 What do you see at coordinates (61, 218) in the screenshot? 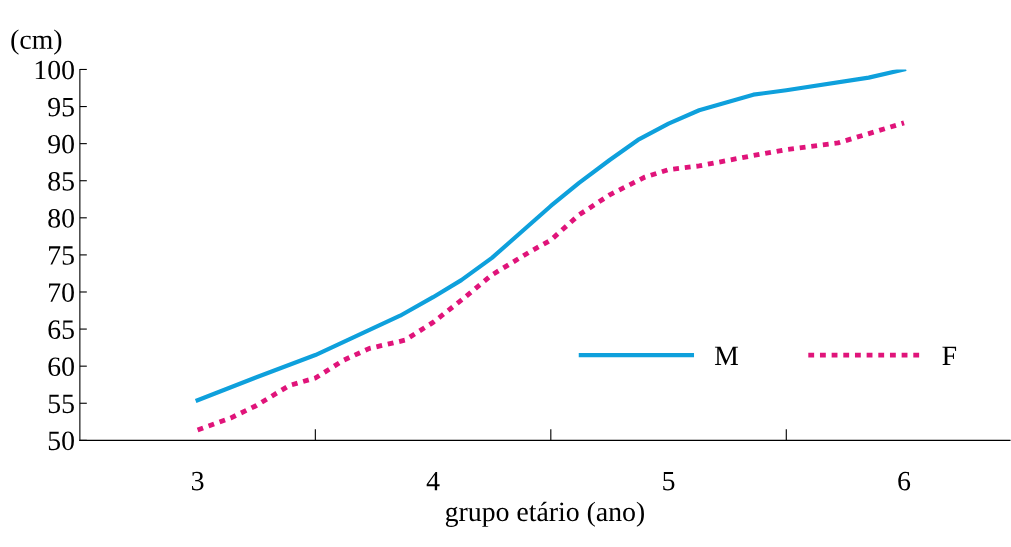
I see `y-tick-label: 80` at bounding box center [61, 218].